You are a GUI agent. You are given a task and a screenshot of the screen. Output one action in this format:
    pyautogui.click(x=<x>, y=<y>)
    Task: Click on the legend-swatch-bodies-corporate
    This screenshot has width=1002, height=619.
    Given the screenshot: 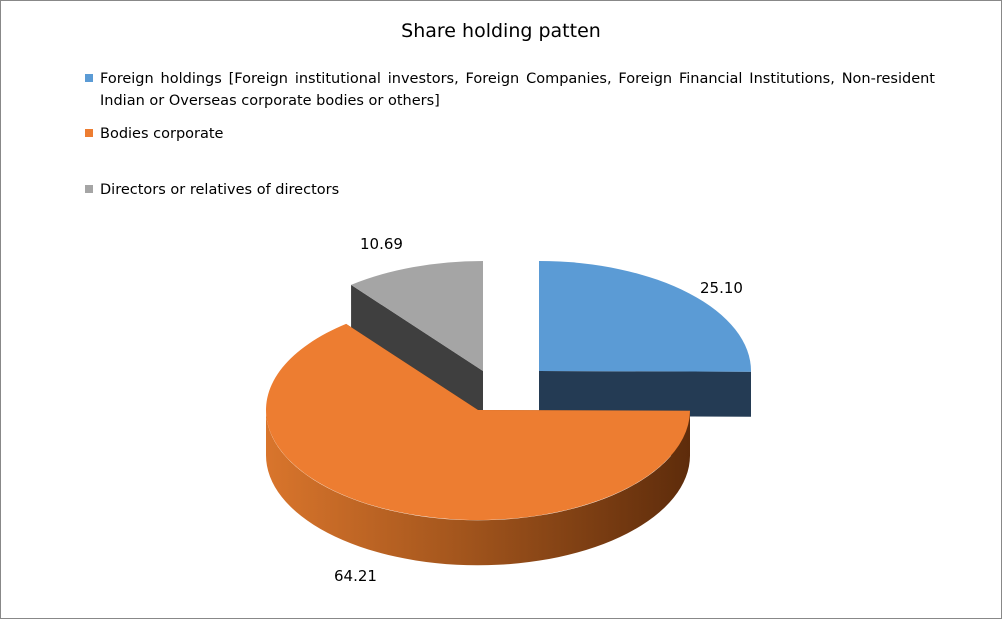 What is the action you would take?
    pyautogui.click(x=89, y=133)
    